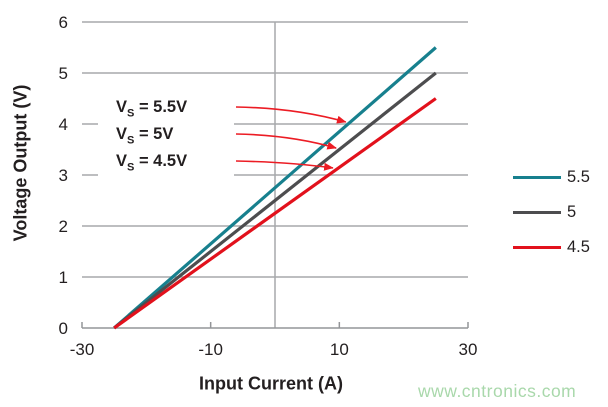 The width and height of the screenshot is (608, 407). What do you see at coordinates (152, 109) in the screenshot?
I see `annotation-label: VS = 5.5V` at bounding box center [152, 109].